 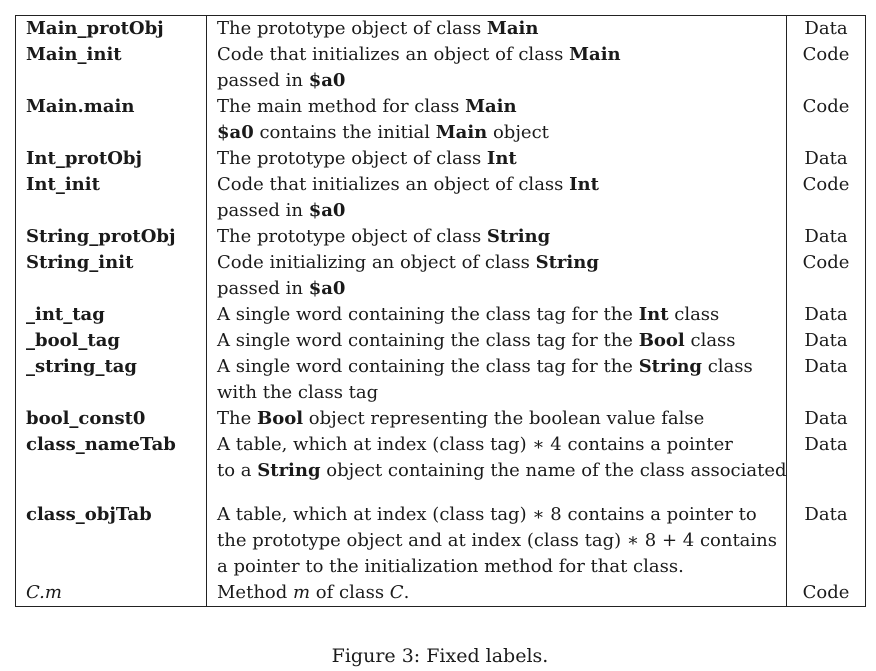 What do you see at coordinates (396, 592) in the screenshot?
I see `description-text: C` at bounding box center [396, 592].